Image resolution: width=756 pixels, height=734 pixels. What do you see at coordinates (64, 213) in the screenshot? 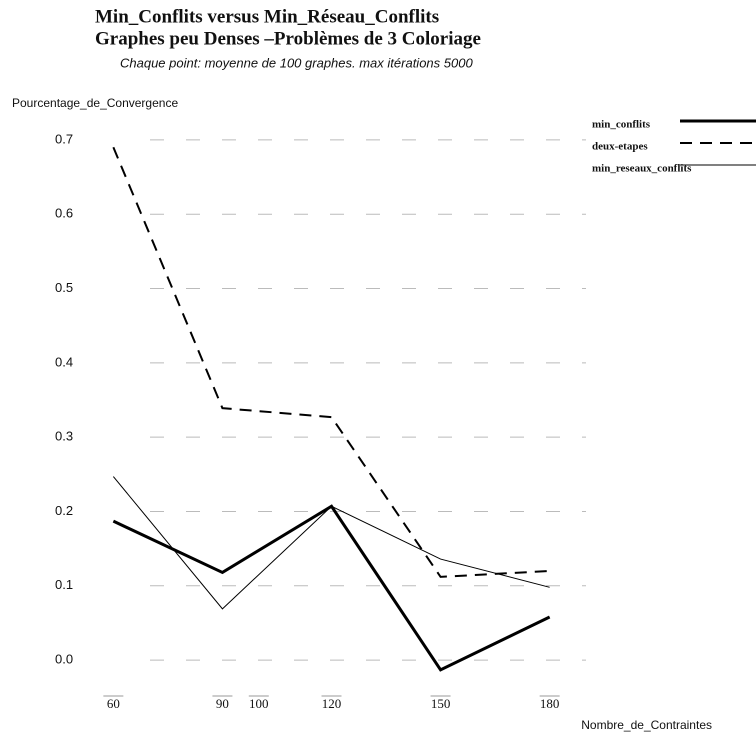
I see `y-tick-label: 0.6` at bounding box center [64, 213].